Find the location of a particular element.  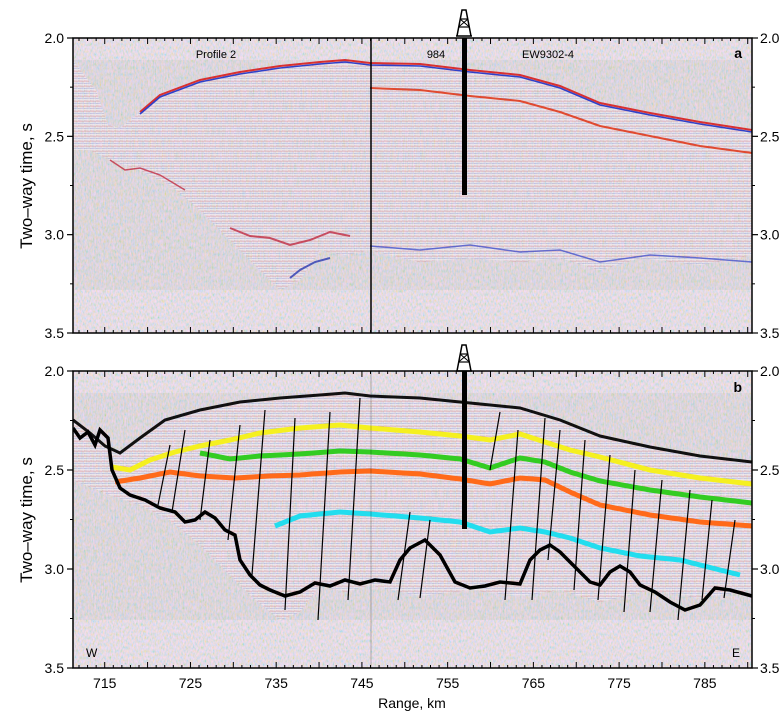

y-axis-label-a: Two–way time, s is located at coordinates (26, 186).